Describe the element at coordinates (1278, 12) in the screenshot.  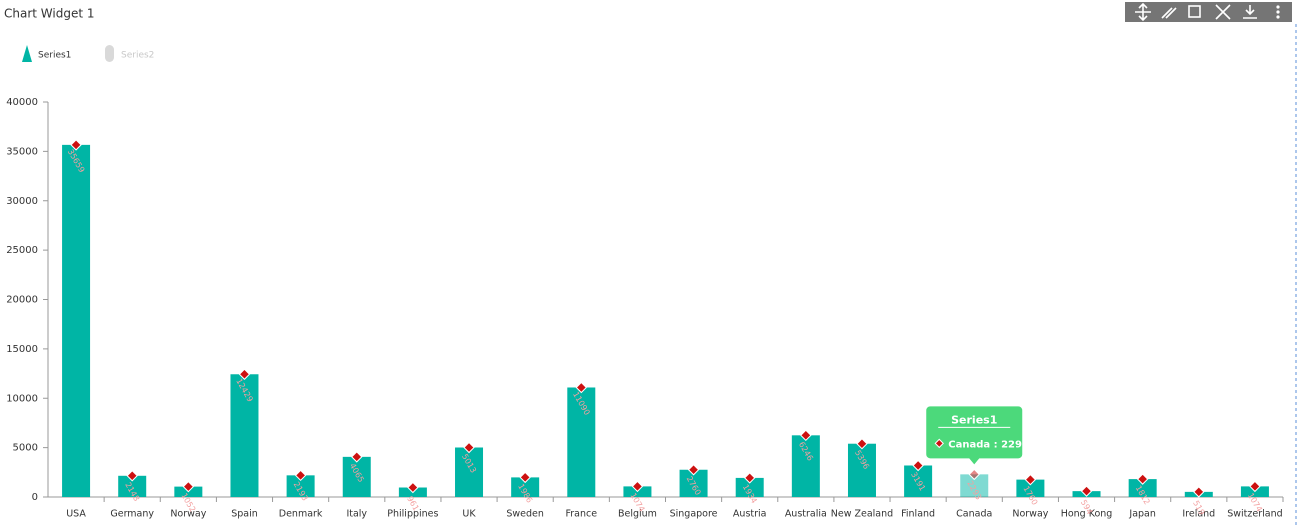
I see `more-icon` at that location.